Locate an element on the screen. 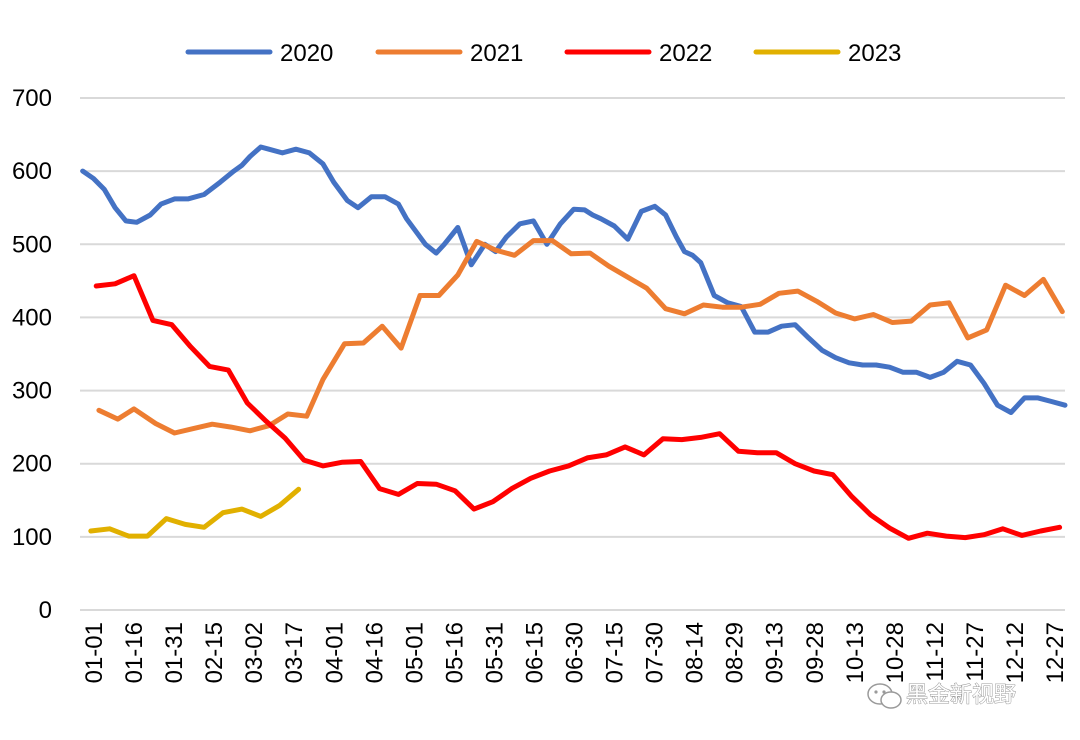  x-tick-label: 07-30 is located at coordinates (655, 652).